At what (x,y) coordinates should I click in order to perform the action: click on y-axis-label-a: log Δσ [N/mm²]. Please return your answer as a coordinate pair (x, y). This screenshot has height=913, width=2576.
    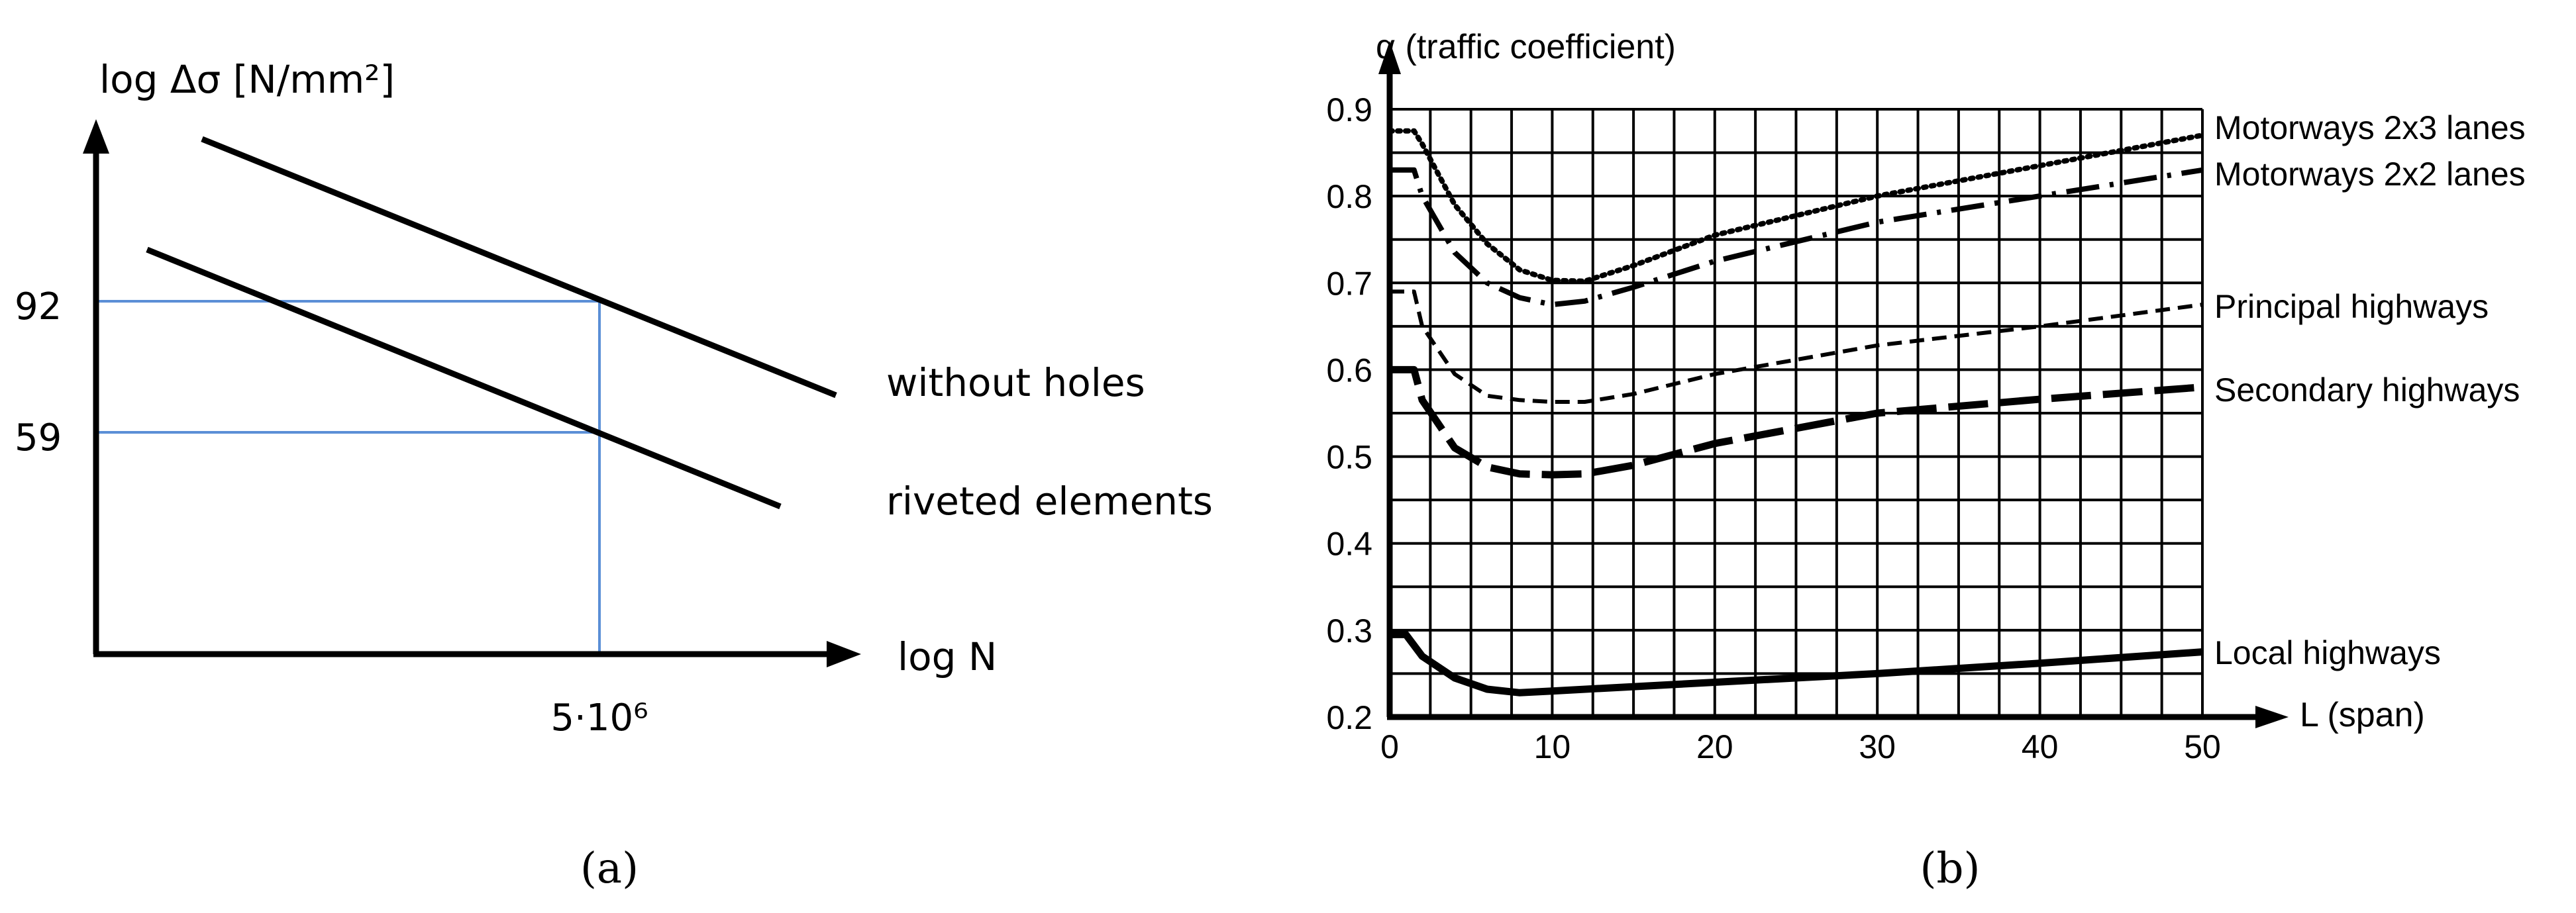
    Looking at the image, I should click on (247, 79).